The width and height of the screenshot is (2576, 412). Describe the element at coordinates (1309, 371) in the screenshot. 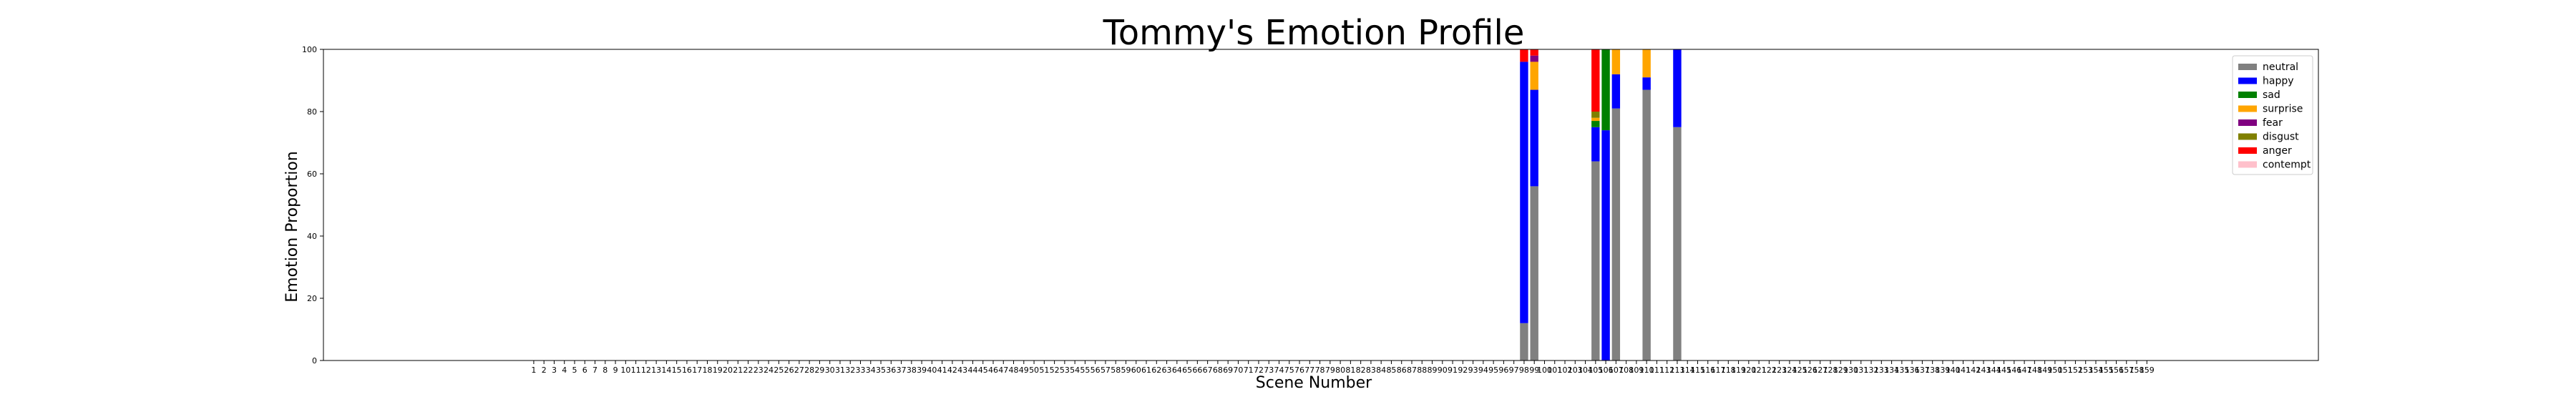

I see `x-tick-label: 77` at that location.